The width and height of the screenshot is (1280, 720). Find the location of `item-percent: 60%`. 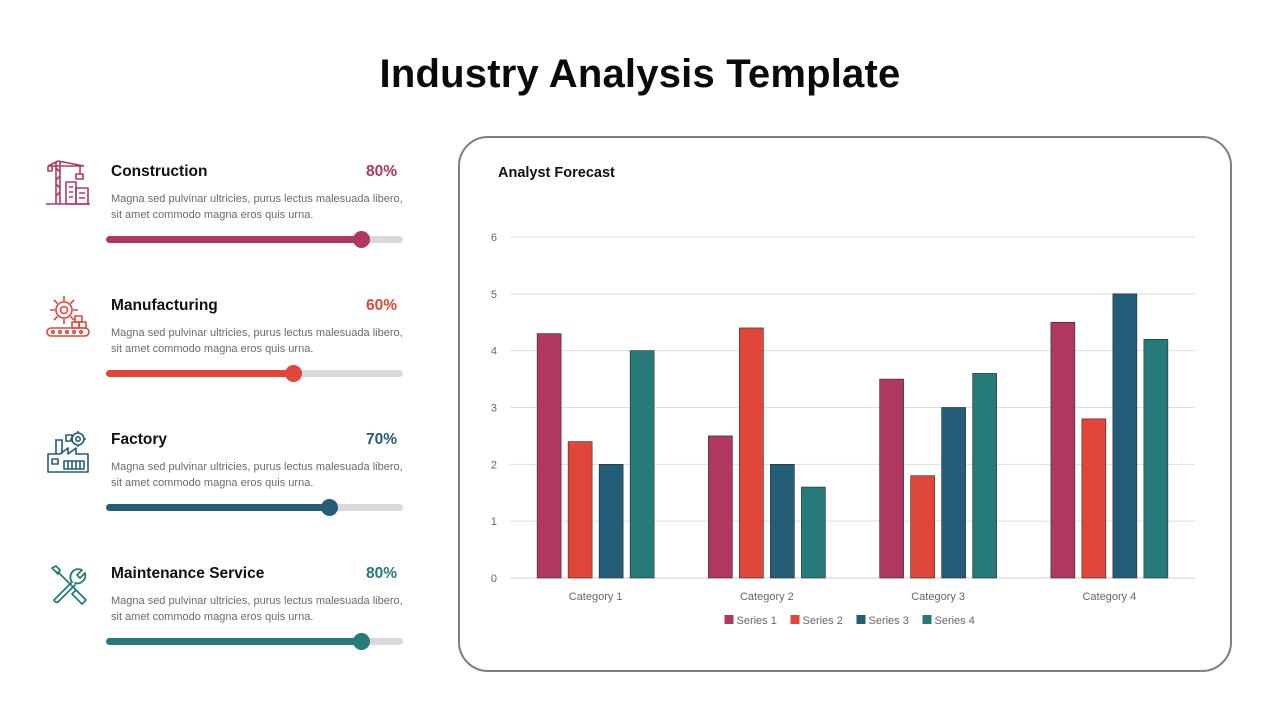

item-percent: 60% is located at coordinates (381, 305).